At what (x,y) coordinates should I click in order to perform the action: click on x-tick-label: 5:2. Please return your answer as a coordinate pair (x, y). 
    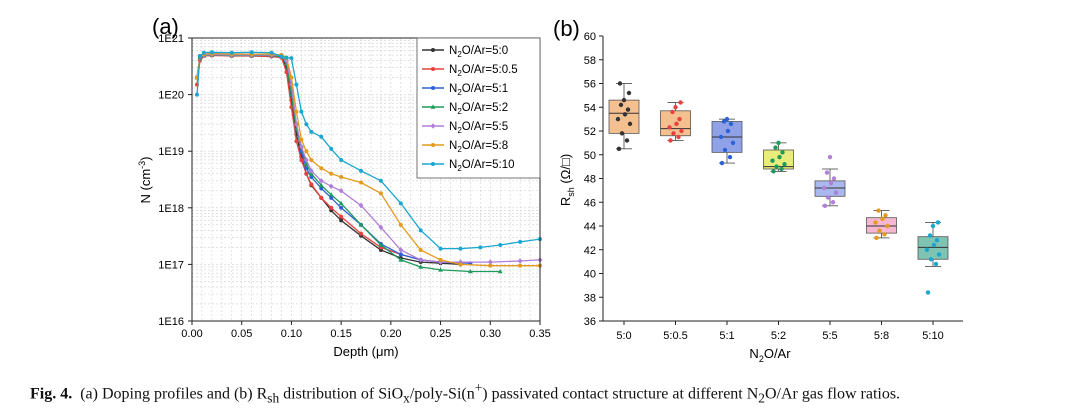
    Looking at the image, I should click on (778, 336).